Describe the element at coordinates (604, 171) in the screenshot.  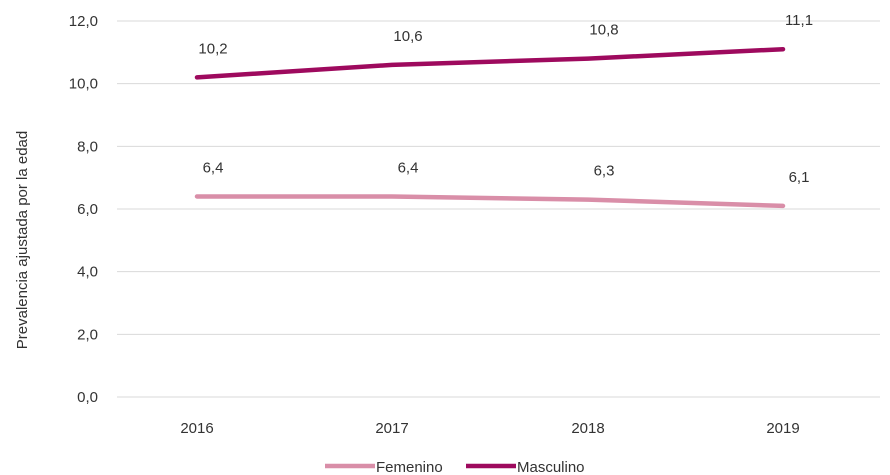
I see `data-label-femenino: 6,3` at that location.